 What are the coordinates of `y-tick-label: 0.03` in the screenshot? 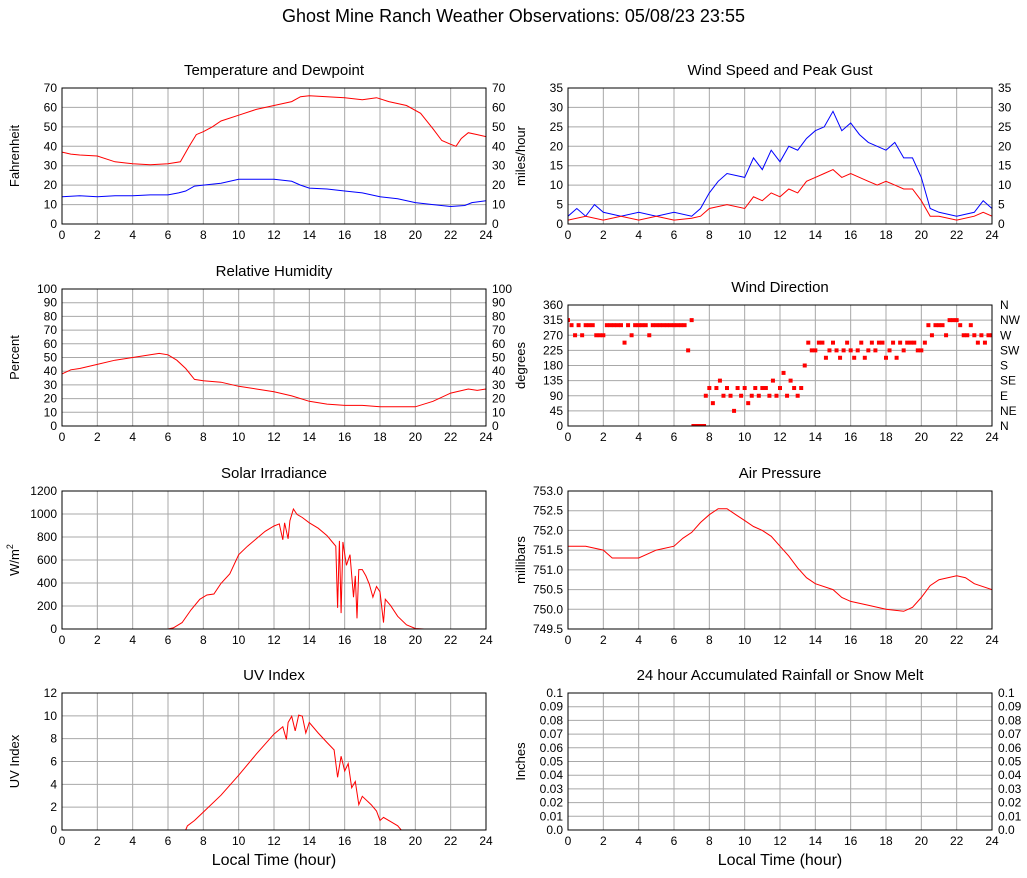 It's located at (552, 789).